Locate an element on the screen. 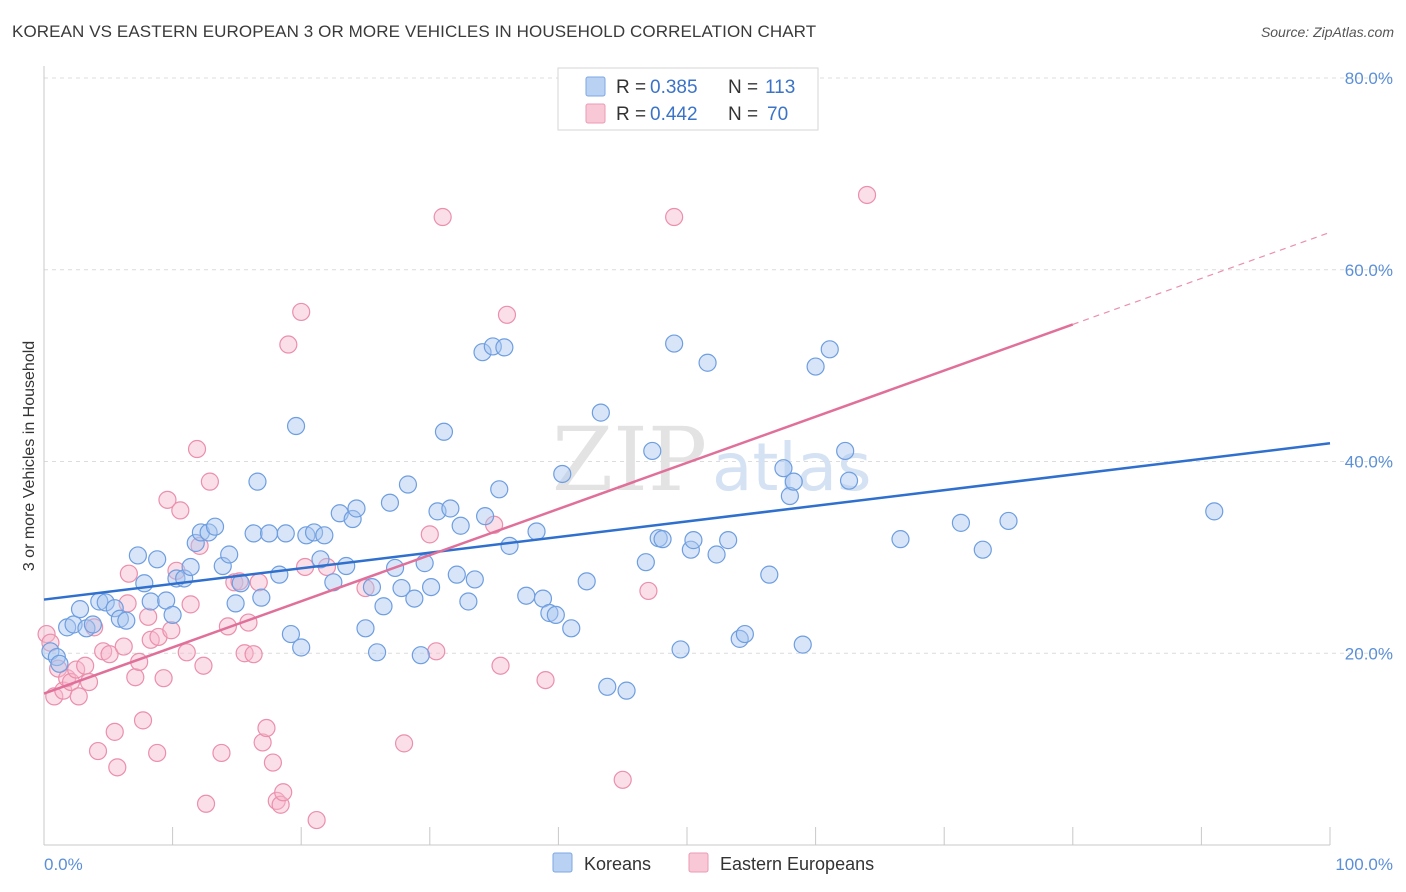 The image size is (1406, 892). legend-swatch-eastern-europeans is located at coordinates (595, 113).